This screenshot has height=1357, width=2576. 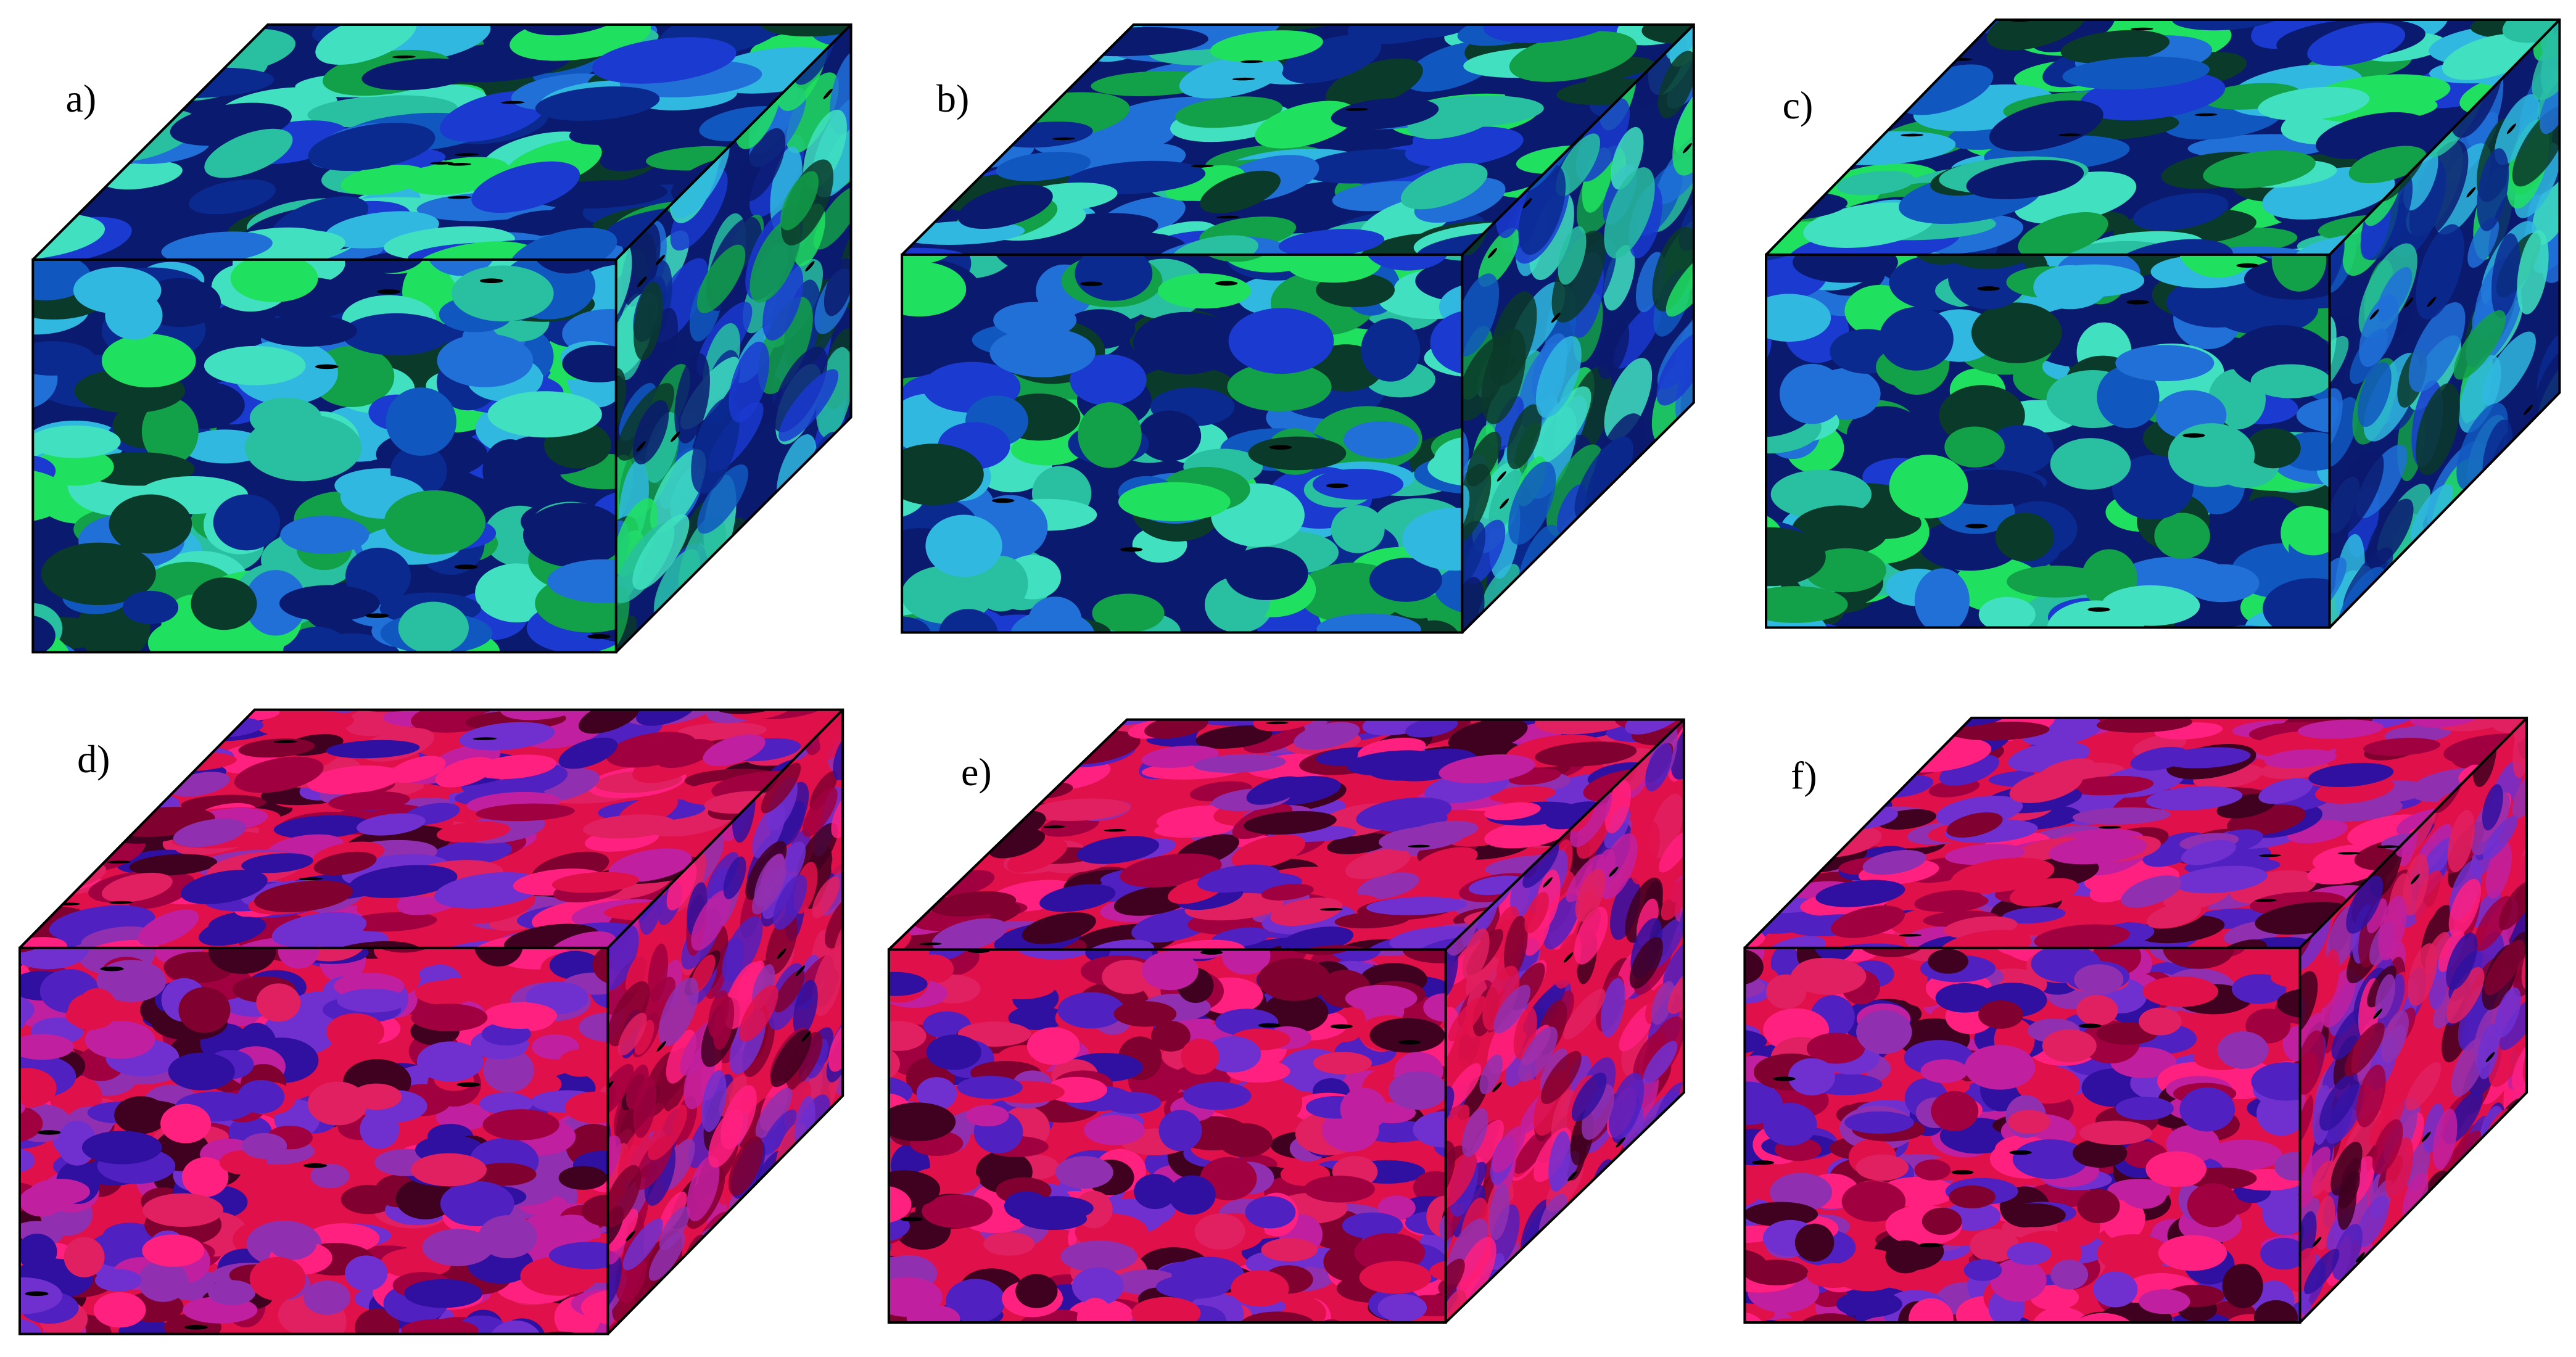 I want to click on face, so click(x=1145, y=1136).